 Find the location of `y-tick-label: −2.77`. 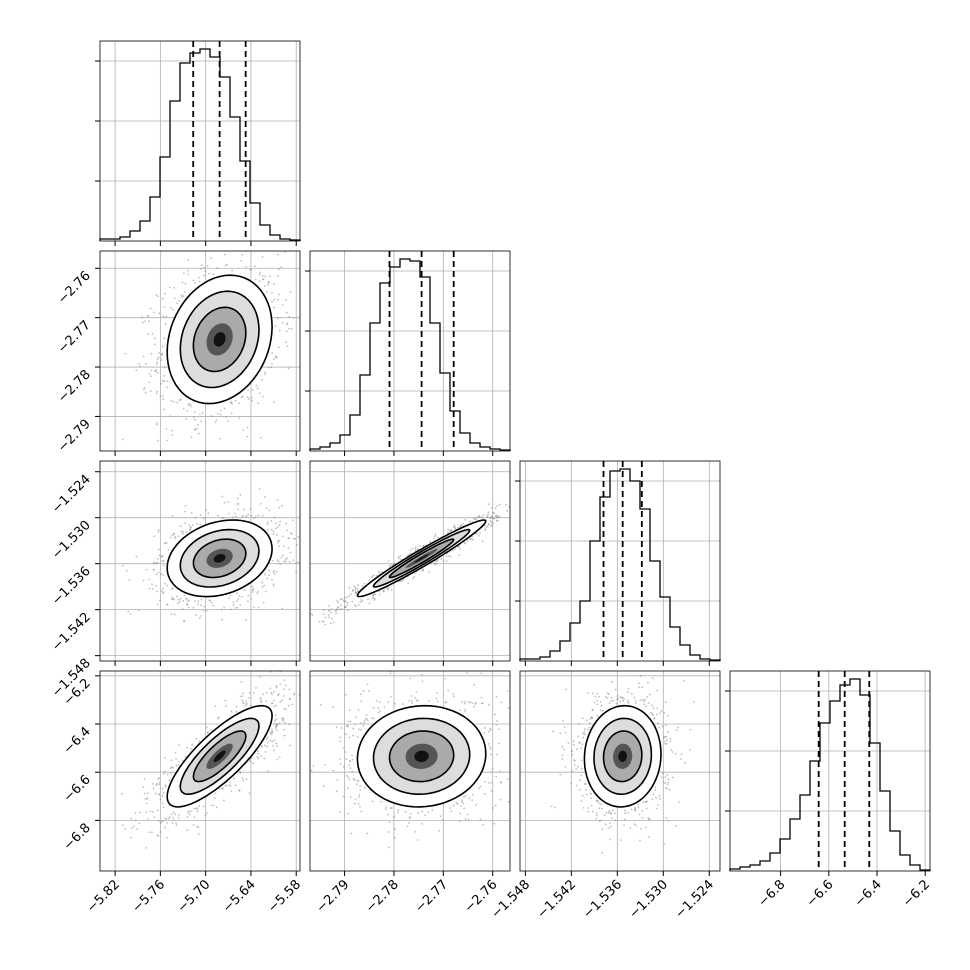

y-tick-label: −2.77 is located at coordinates (74, 337).